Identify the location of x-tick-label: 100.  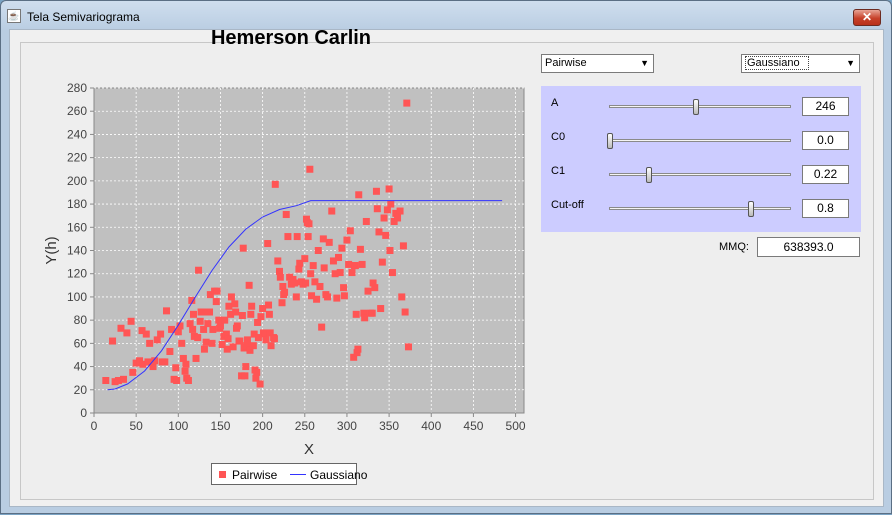
(178, 426).